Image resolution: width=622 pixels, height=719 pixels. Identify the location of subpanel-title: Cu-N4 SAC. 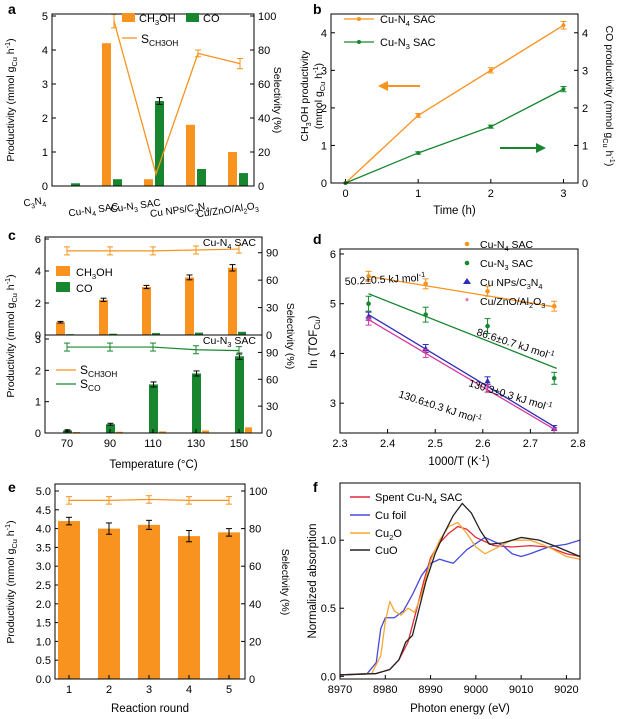
(230, 244).